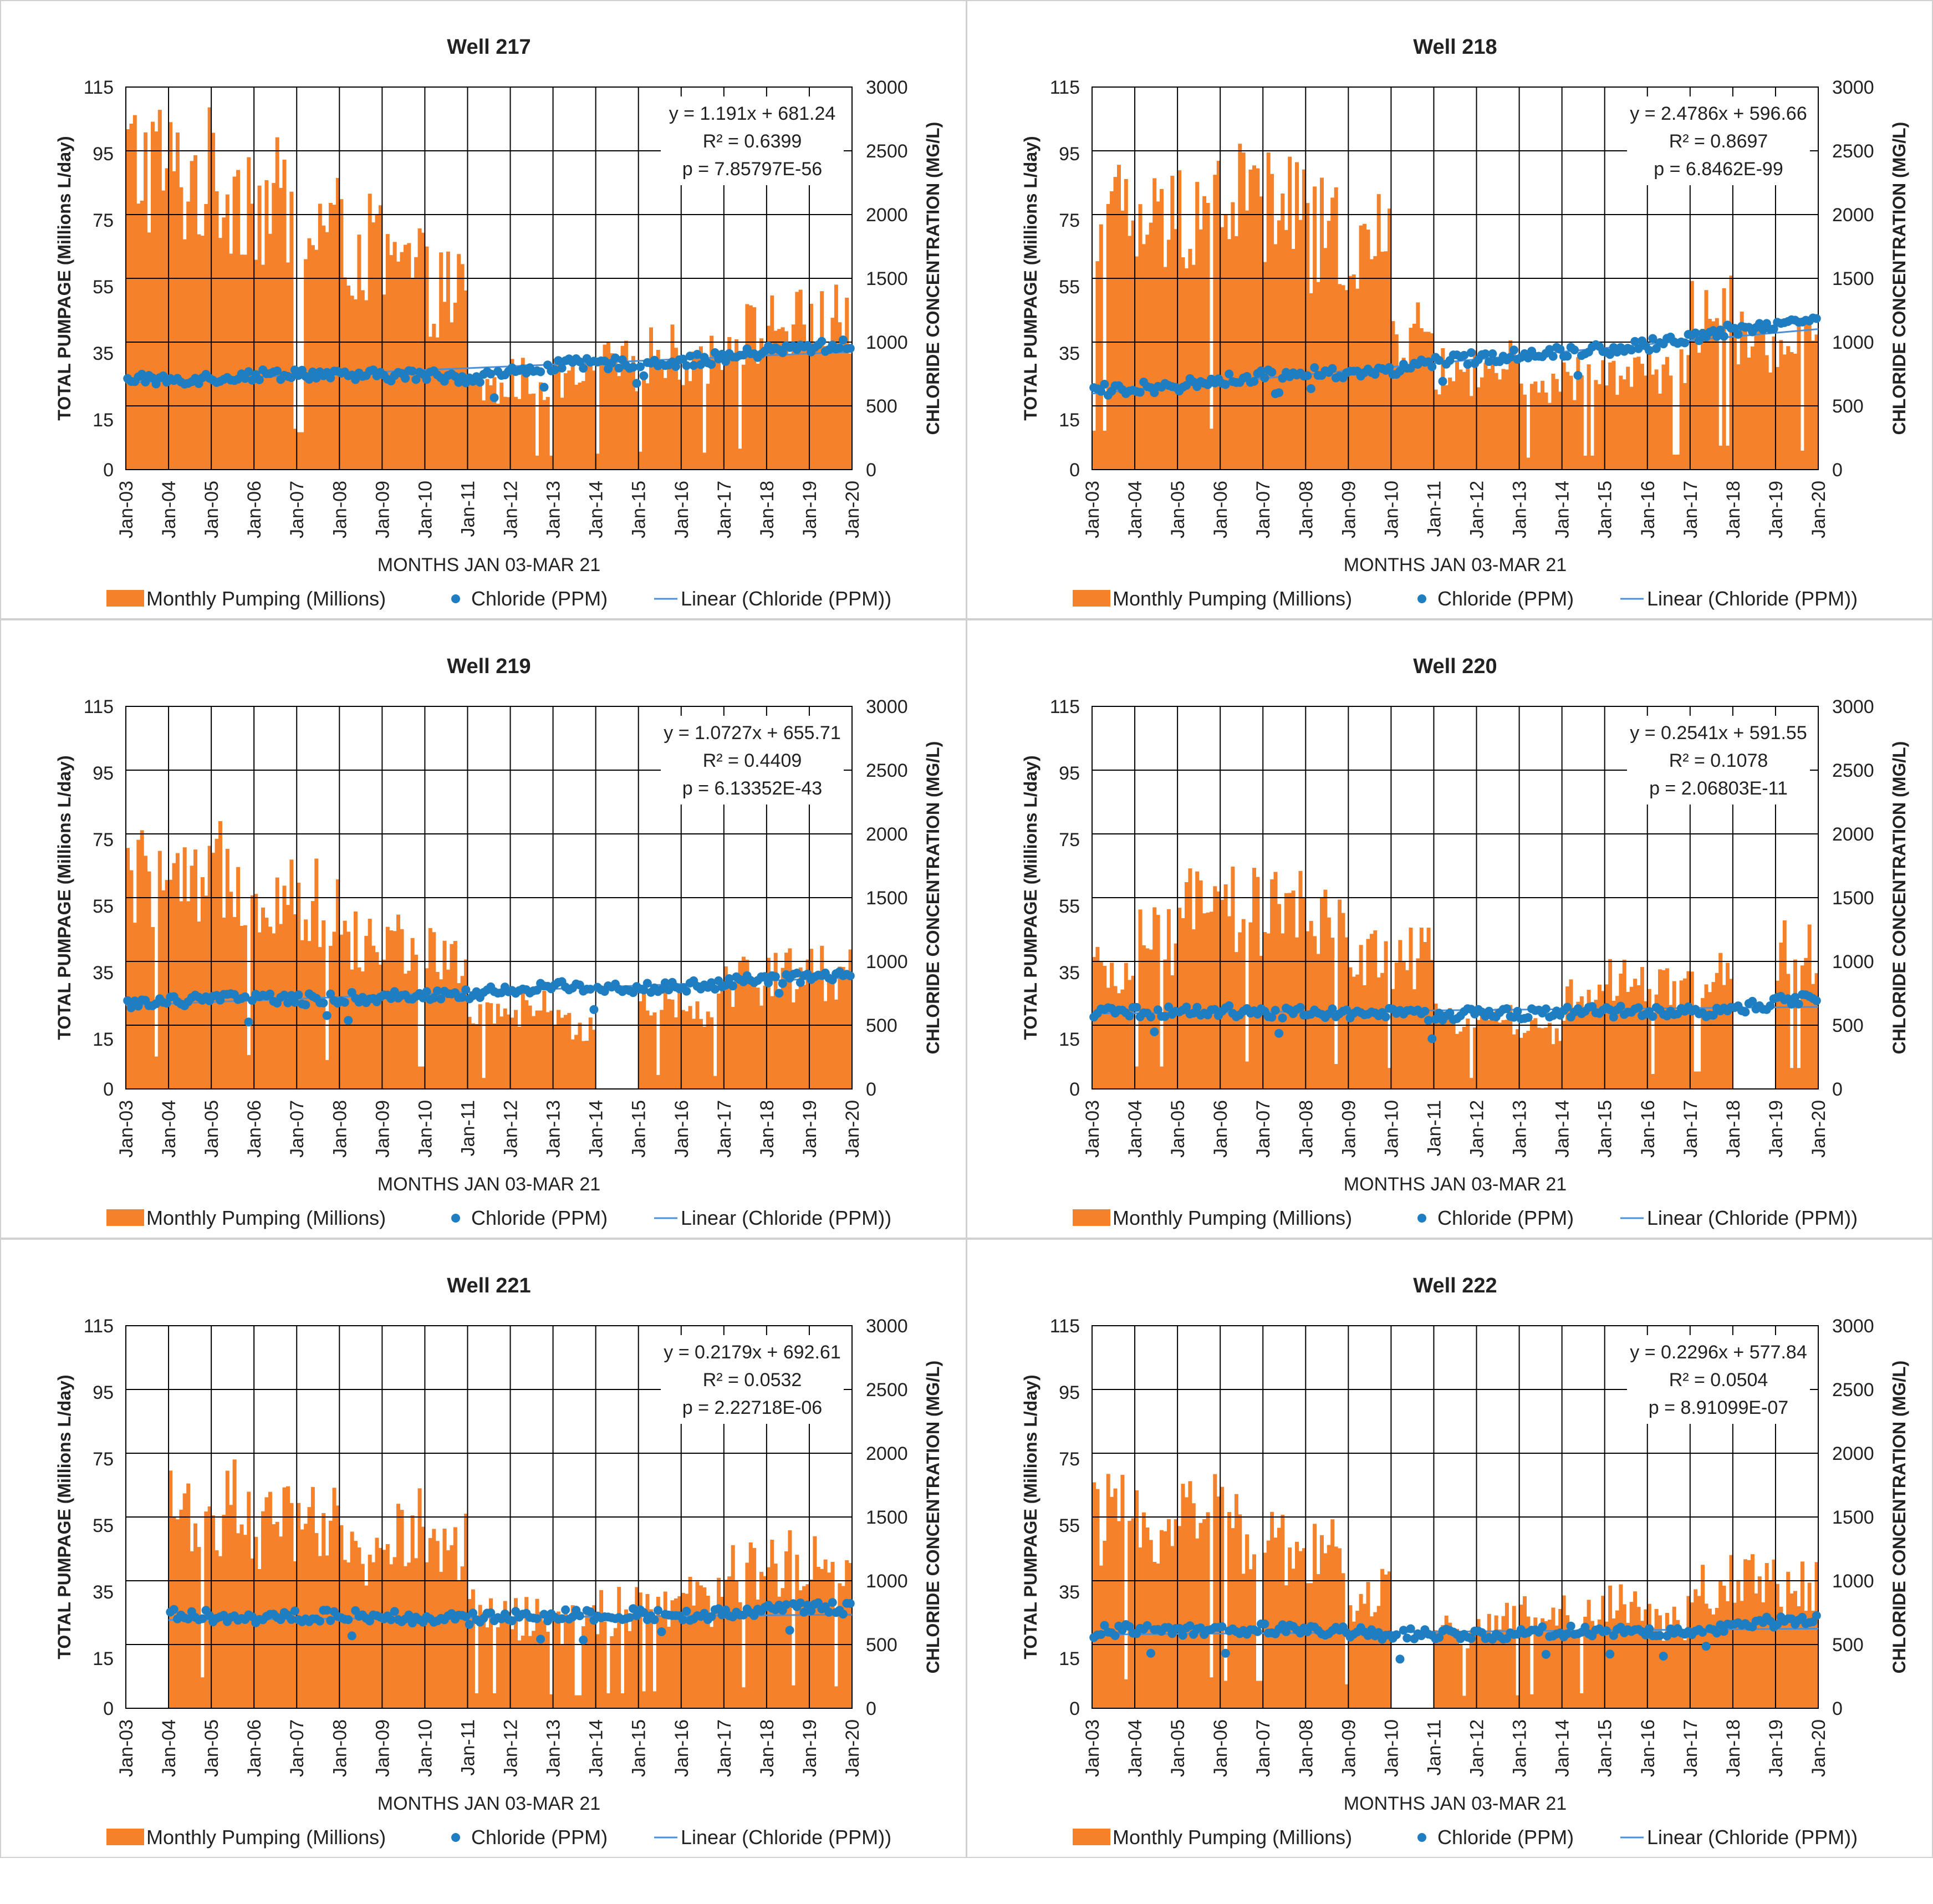 The width and height of the screenshot is (1933, 1904). I want to click on x-tick-label: Jan-17, so click(1690, 510).